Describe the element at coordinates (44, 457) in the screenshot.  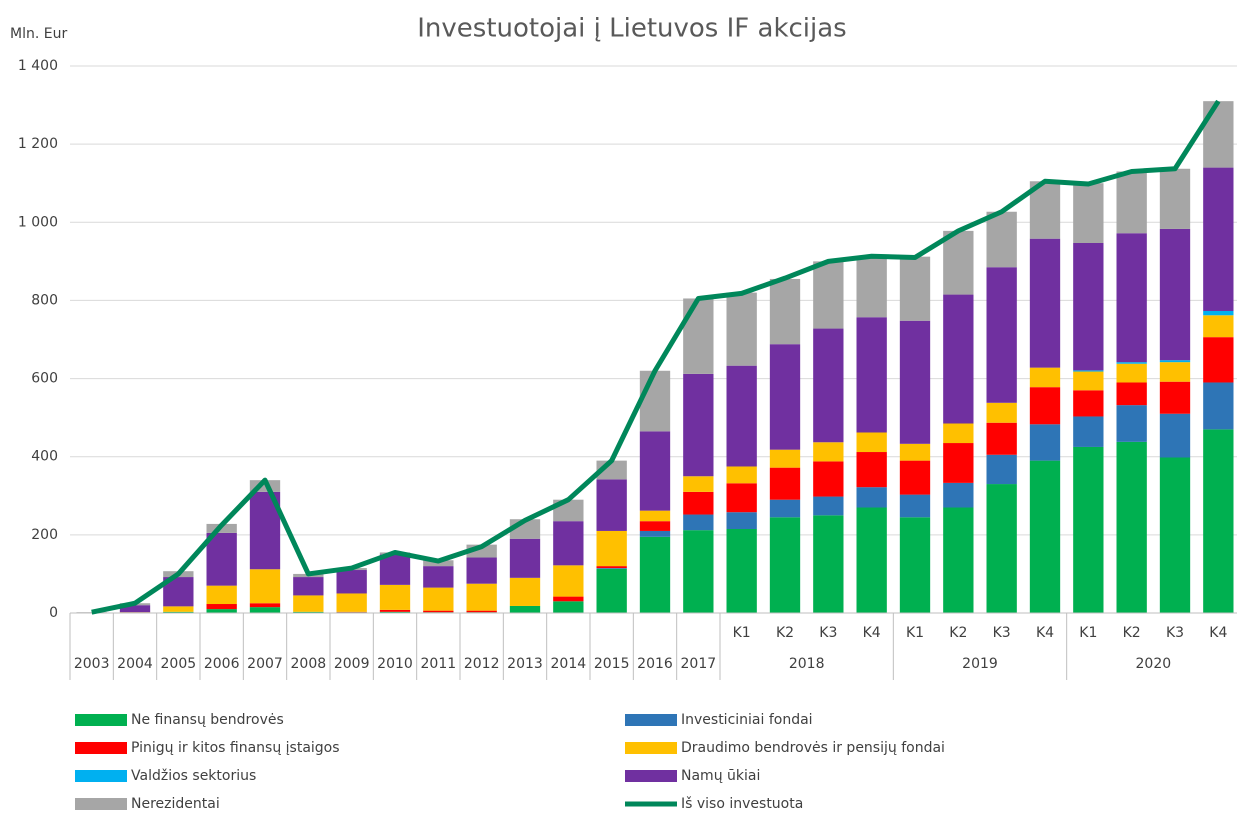
I see `y-tick-label: 400` at that location.